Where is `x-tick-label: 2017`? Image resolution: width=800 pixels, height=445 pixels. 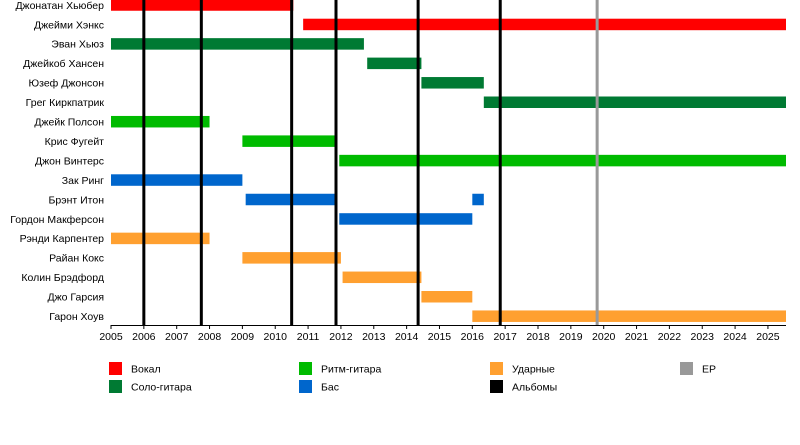 x-tick-label: 2017 is located at coordinates (505, 337).